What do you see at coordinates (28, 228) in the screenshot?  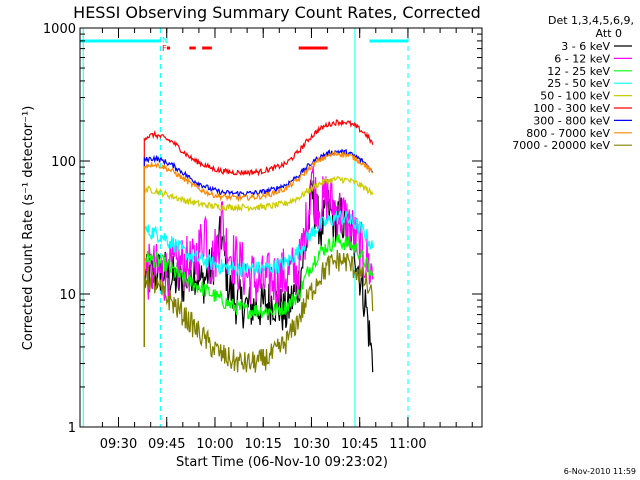 I see `y-axis-label: Corrected Count Rate (s⁻¹ detector⁻¹)` at bounding box center [28, 228].